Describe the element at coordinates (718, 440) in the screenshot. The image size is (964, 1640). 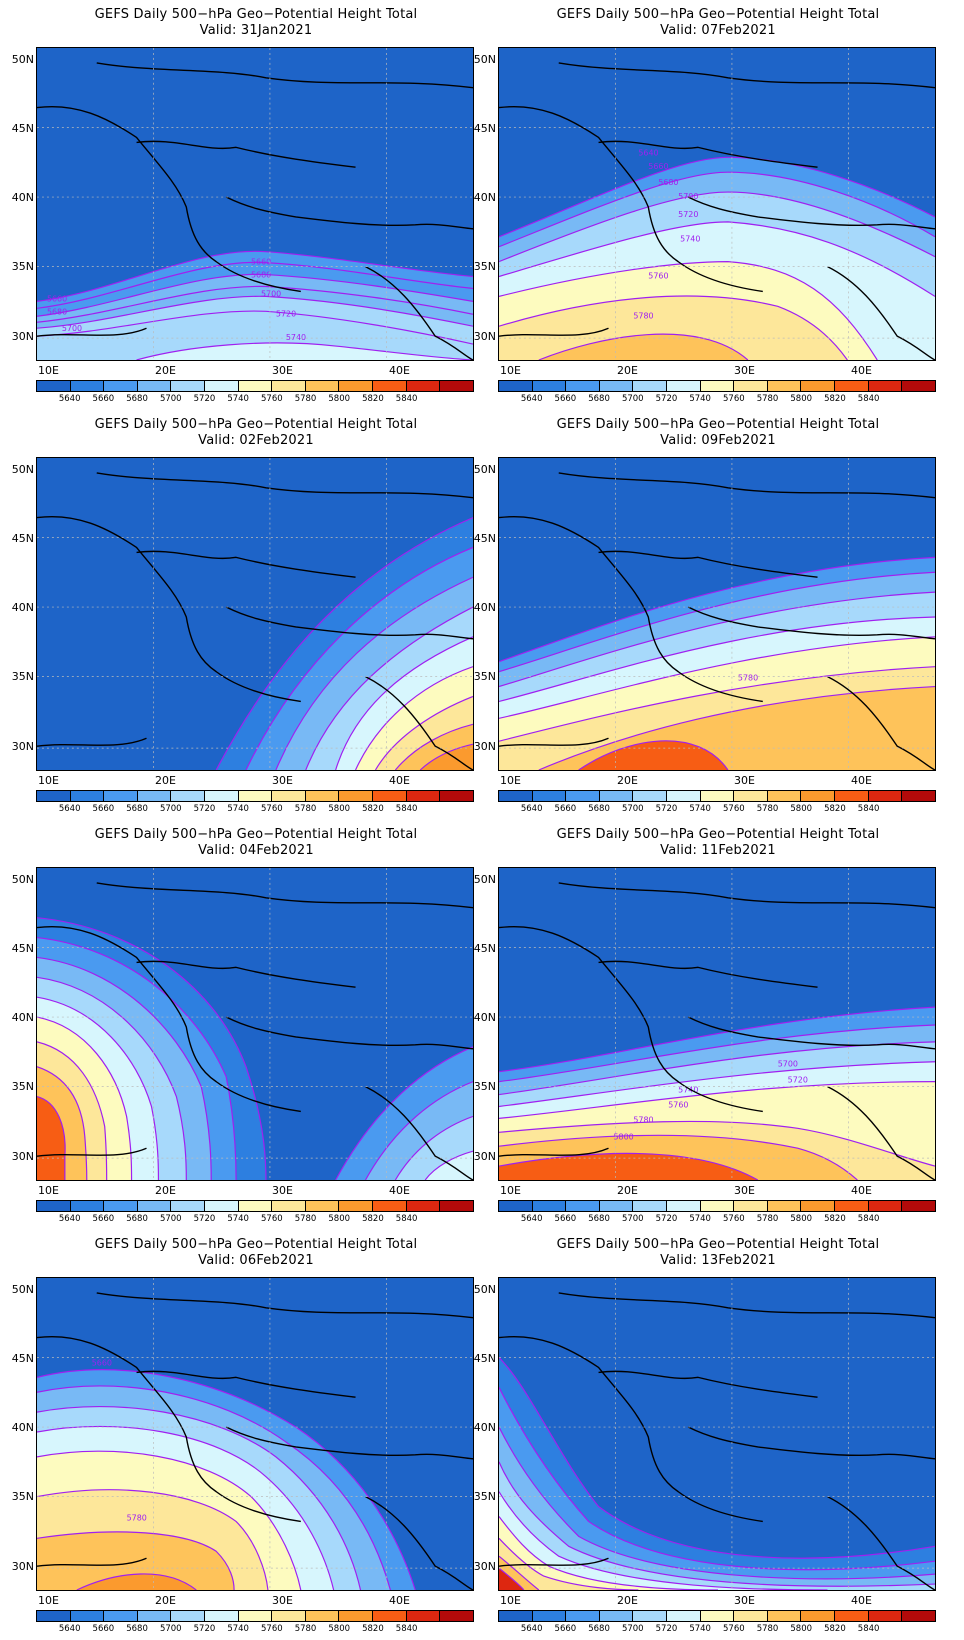
I see `panel-valid-date: Valid: 09Feb2021` at that location.